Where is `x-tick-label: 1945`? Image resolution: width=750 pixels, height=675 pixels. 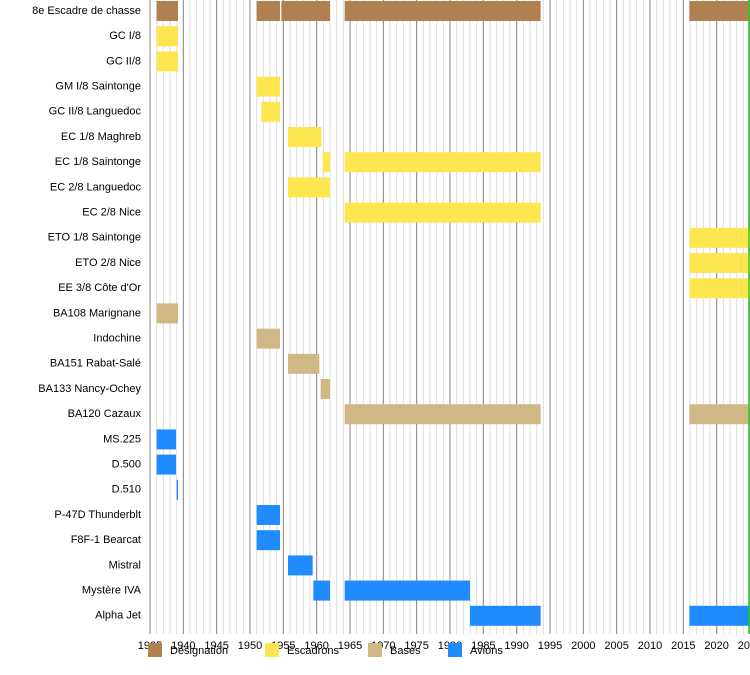
x-tick-label: 1945 is located at coordinates (216, 646).